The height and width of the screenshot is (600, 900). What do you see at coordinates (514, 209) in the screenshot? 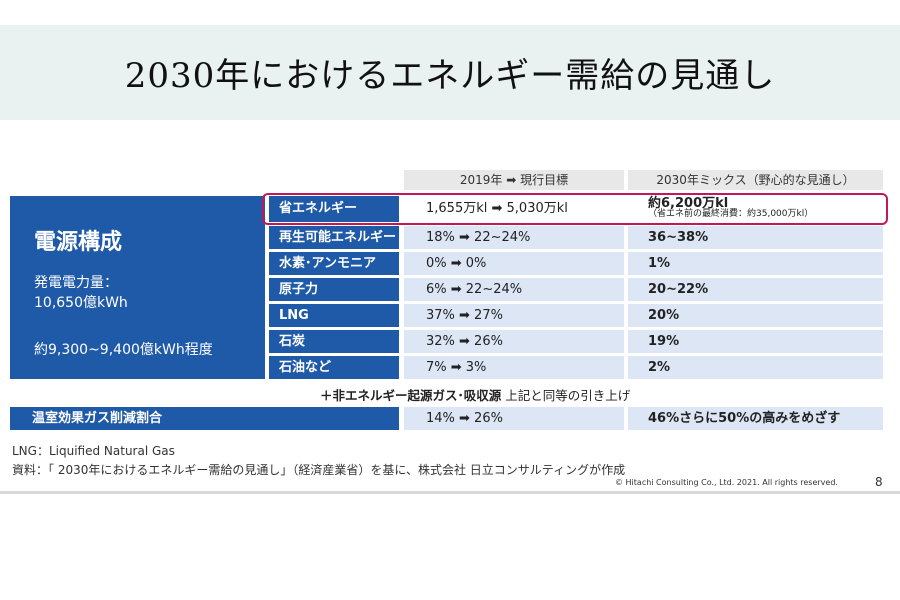
I see `row-current: 1,655万kl ➡ 5,030万kl` at bounding box center [514, 209].